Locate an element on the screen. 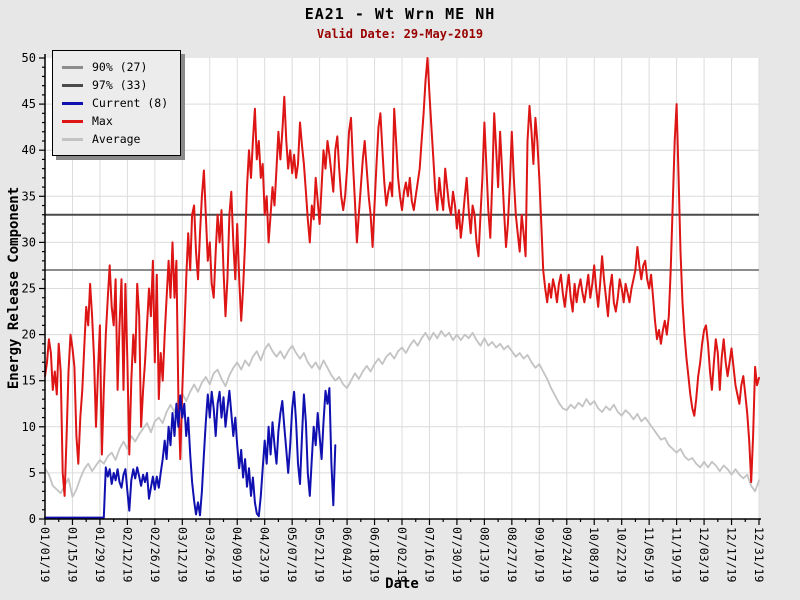 This screenshot has width=800, height=600. y-tick-label: 25 is located at coordinates (29, 289).